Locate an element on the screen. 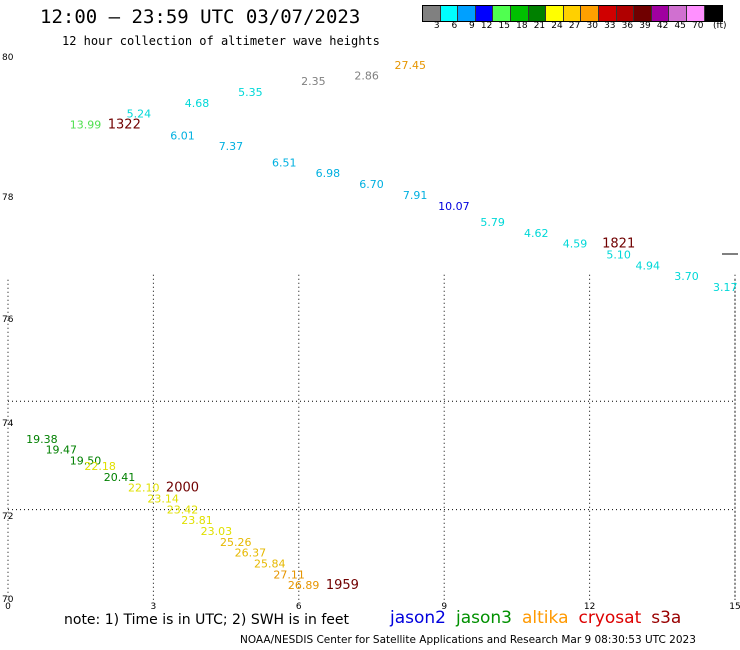 The height and width of the screenshot is (650, 740). colorbar-label: 15 is located at coordinates (504, 26).